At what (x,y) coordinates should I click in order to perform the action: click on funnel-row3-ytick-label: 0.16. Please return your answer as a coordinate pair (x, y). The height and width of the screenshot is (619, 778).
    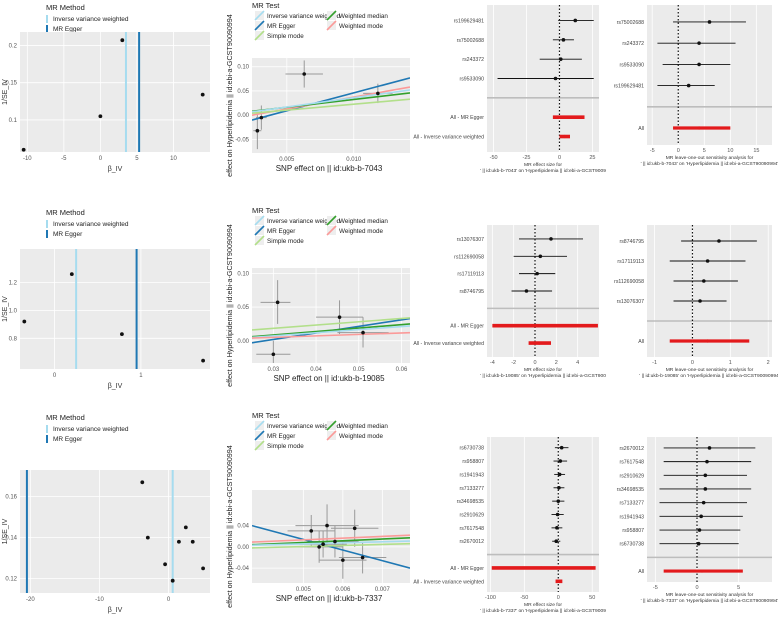
    Looking at the image, I should click on (11, 498).